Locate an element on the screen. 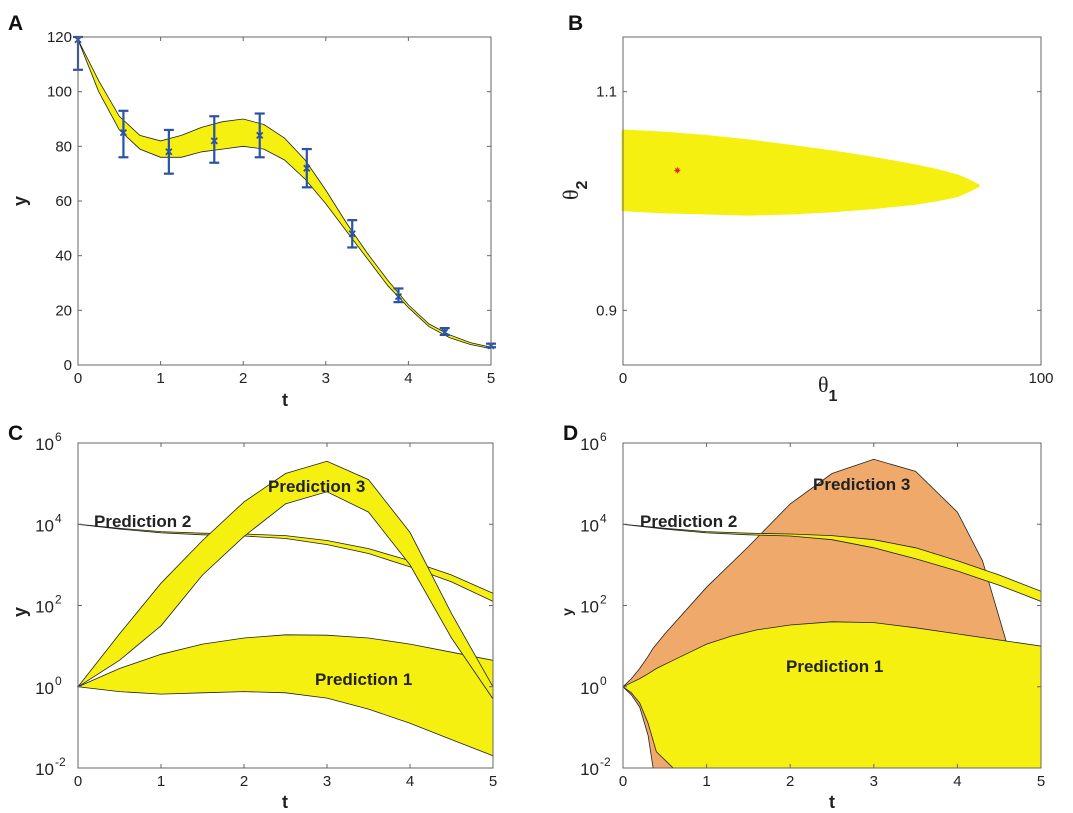  panel-b-xtick-label: 100 is located at coordinates (1040, 378).